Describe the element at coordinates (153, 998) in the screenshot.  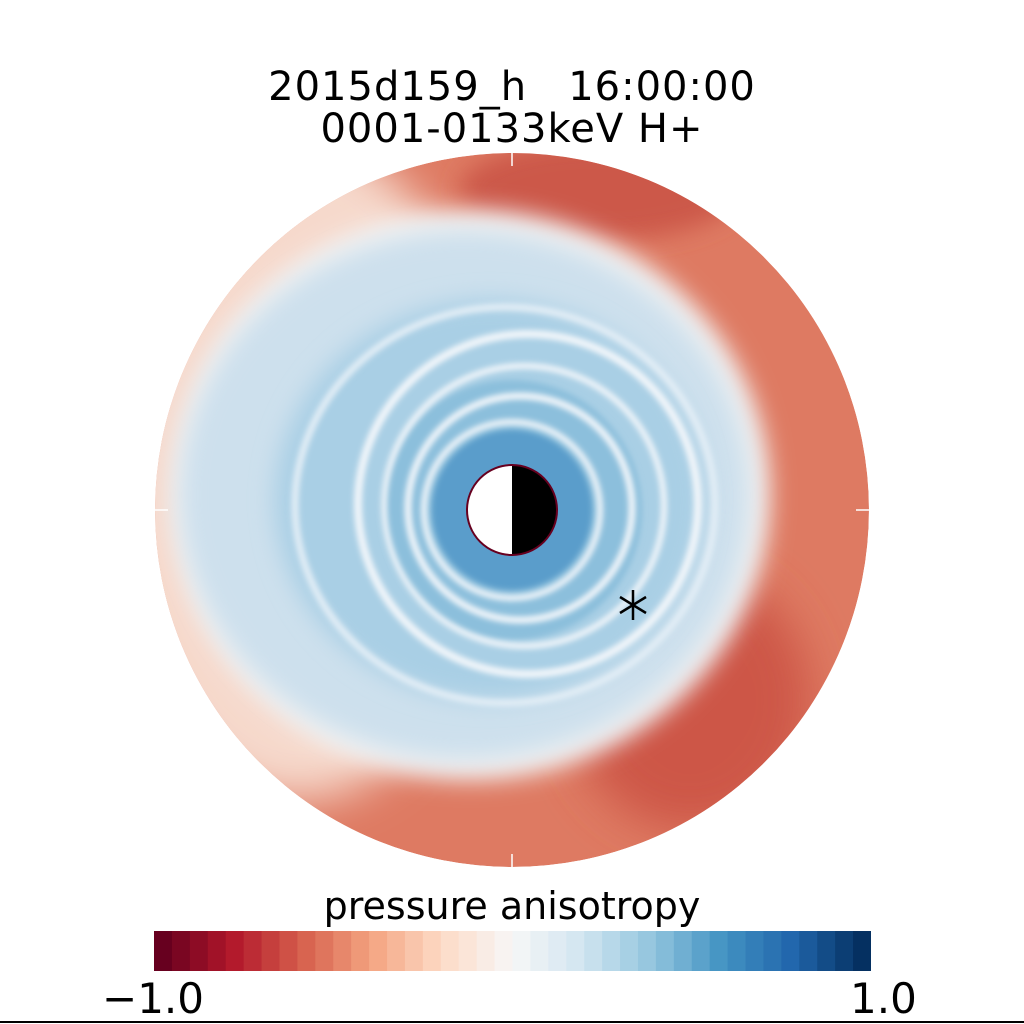
I see `colorbar-min-label: −1.0` at that location.